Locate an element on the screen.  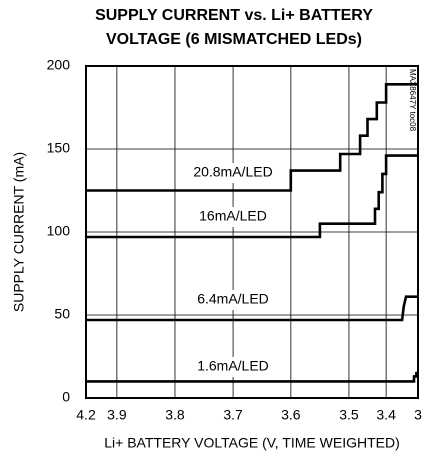
series-label: 20.8mA/LED is located at coordinates (232, 172).